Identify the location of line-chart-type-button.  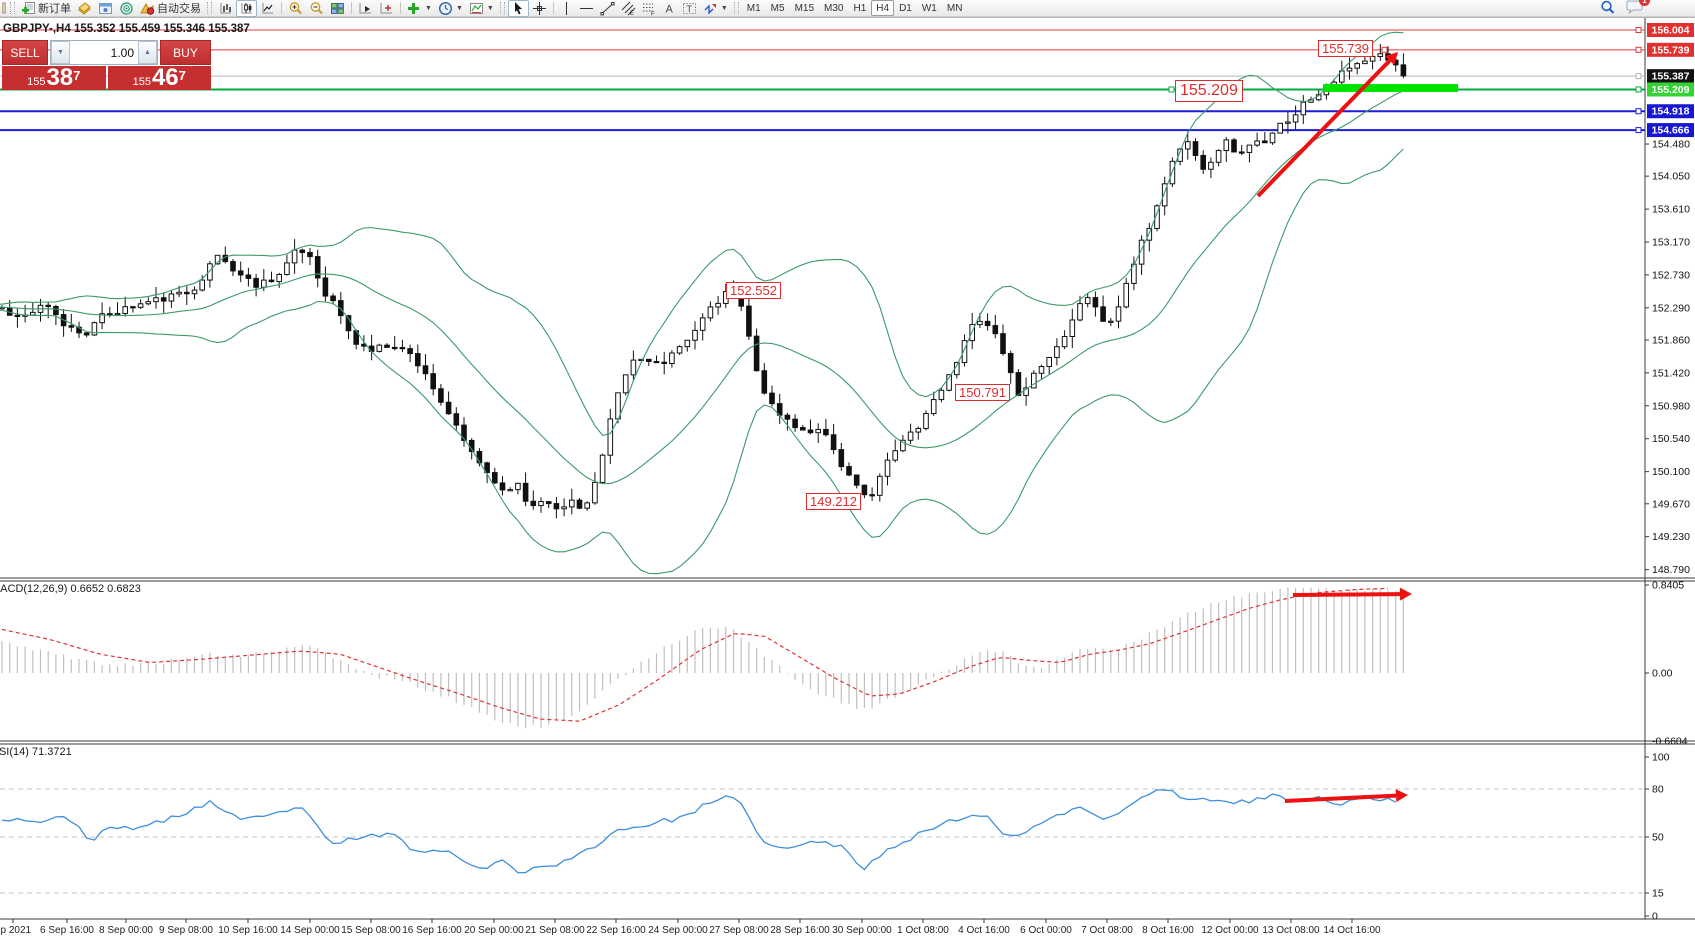
(267, 8).